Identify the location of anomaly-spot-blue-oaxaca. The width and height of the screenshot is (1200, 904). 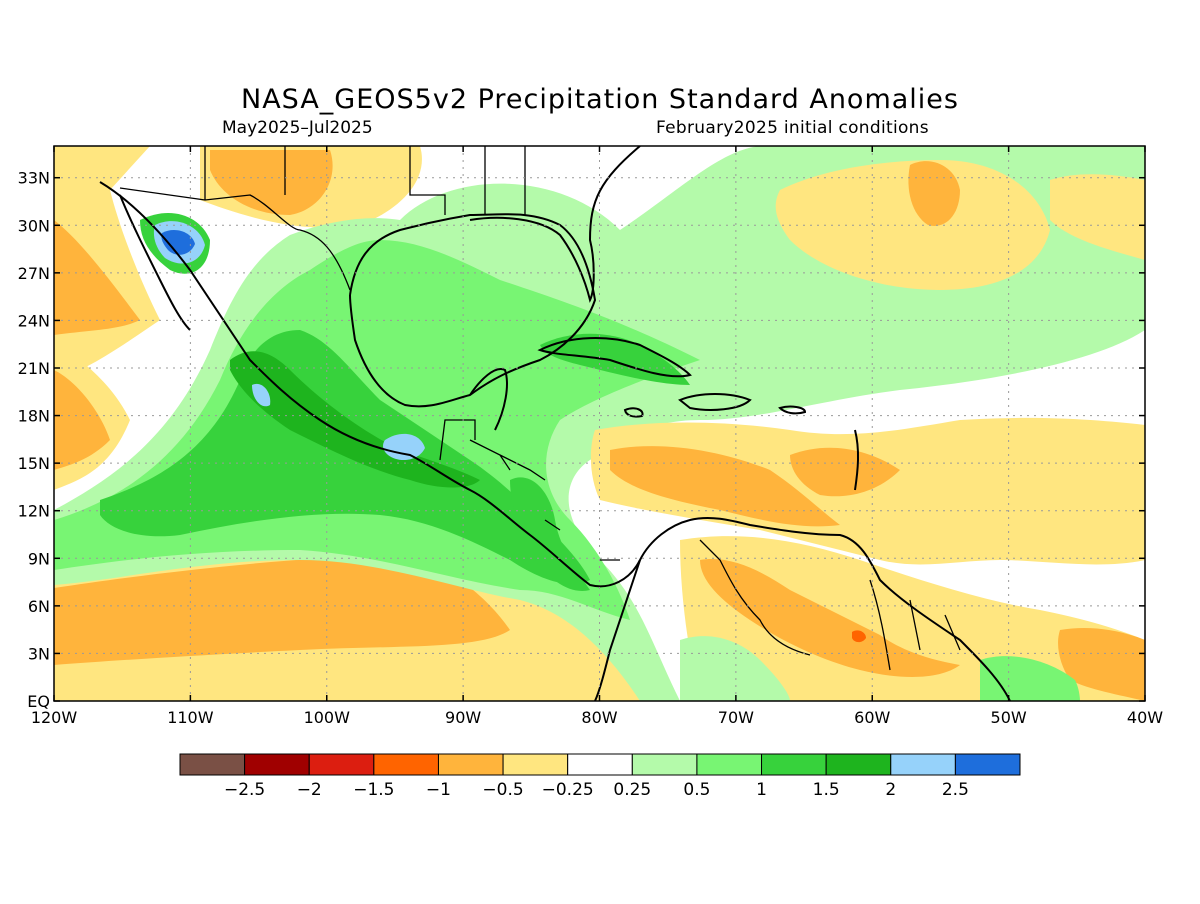
(404, 447).